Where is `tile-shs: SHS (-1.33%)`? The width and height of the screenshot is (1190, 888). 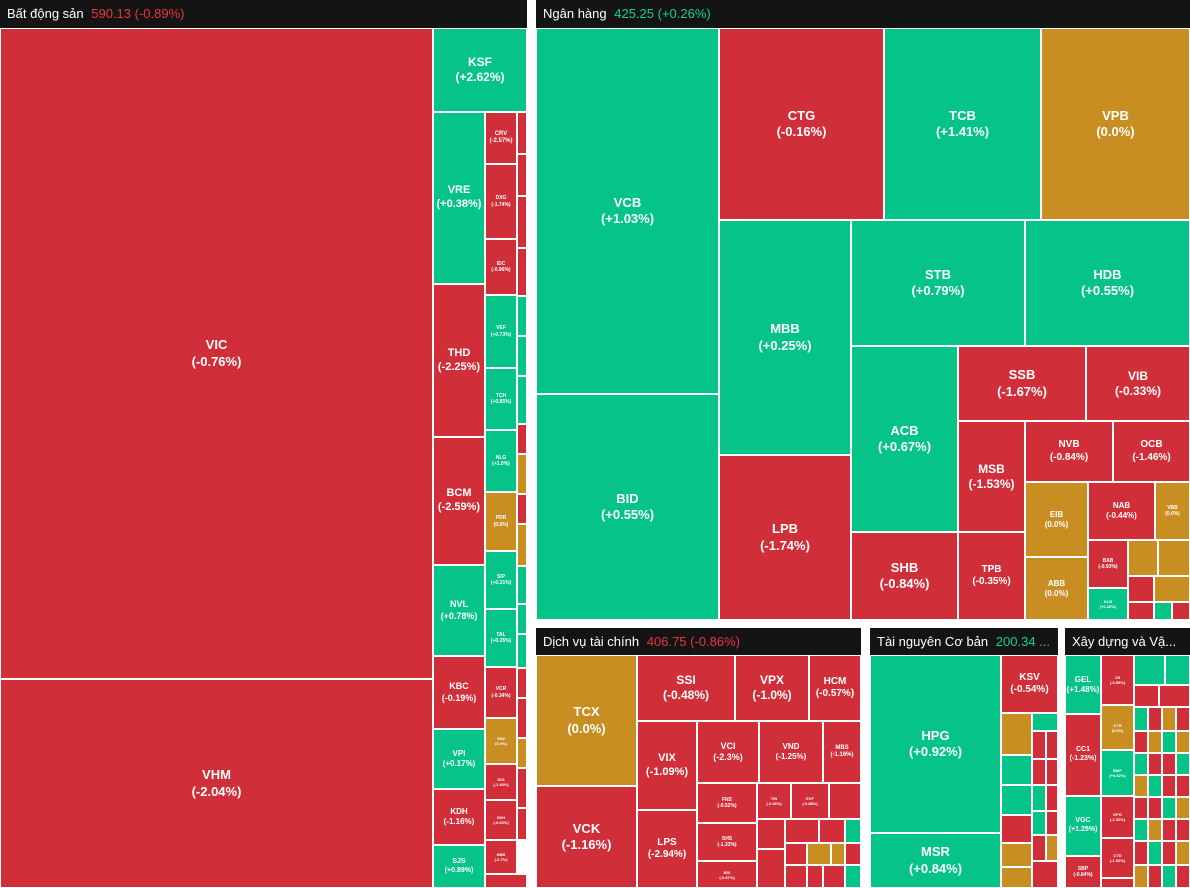 tile-shs: SHS (-1.33%) is located at coordinates (727, 842).